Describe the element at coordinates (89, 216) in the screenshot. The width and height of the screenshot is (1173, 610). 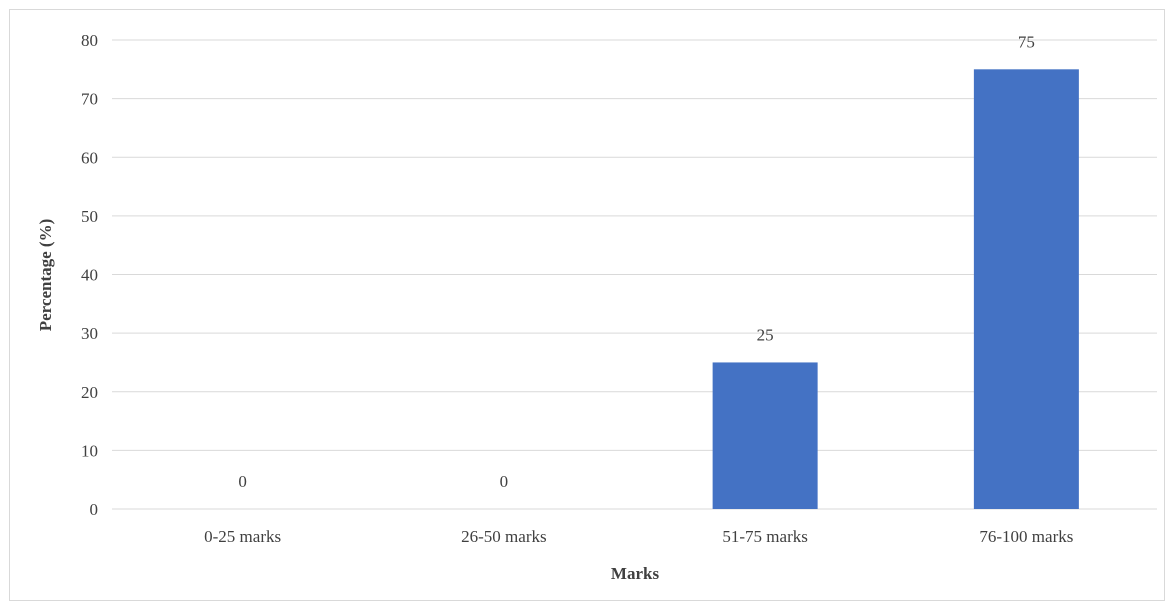
I see `y-tick-label: 50` at that location.